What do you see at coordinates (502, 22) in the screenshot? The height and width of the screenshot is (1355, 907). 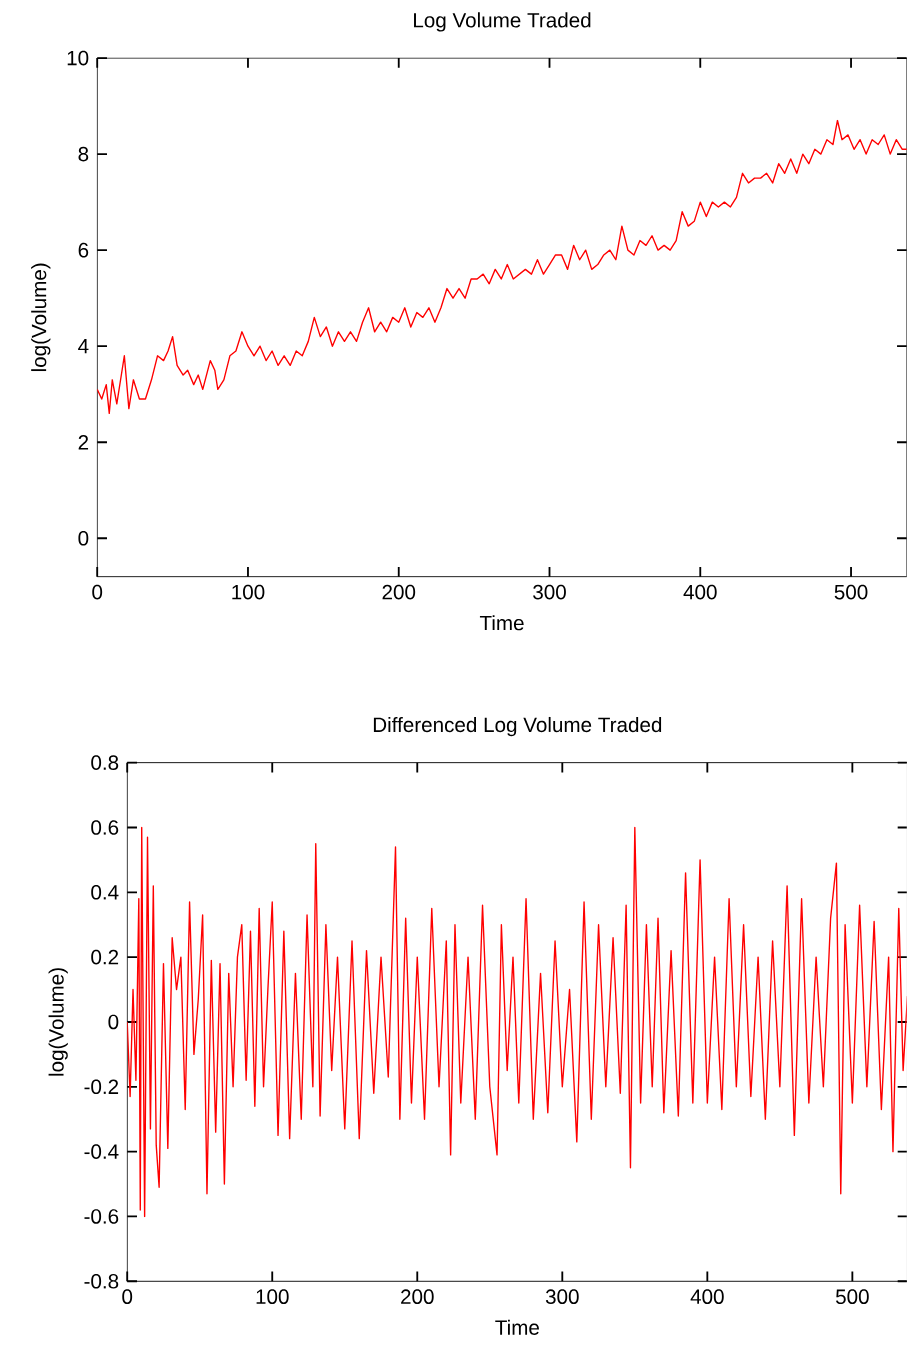 I see `chart-title: Log Volume Traded` at bounding box center [502, 22].